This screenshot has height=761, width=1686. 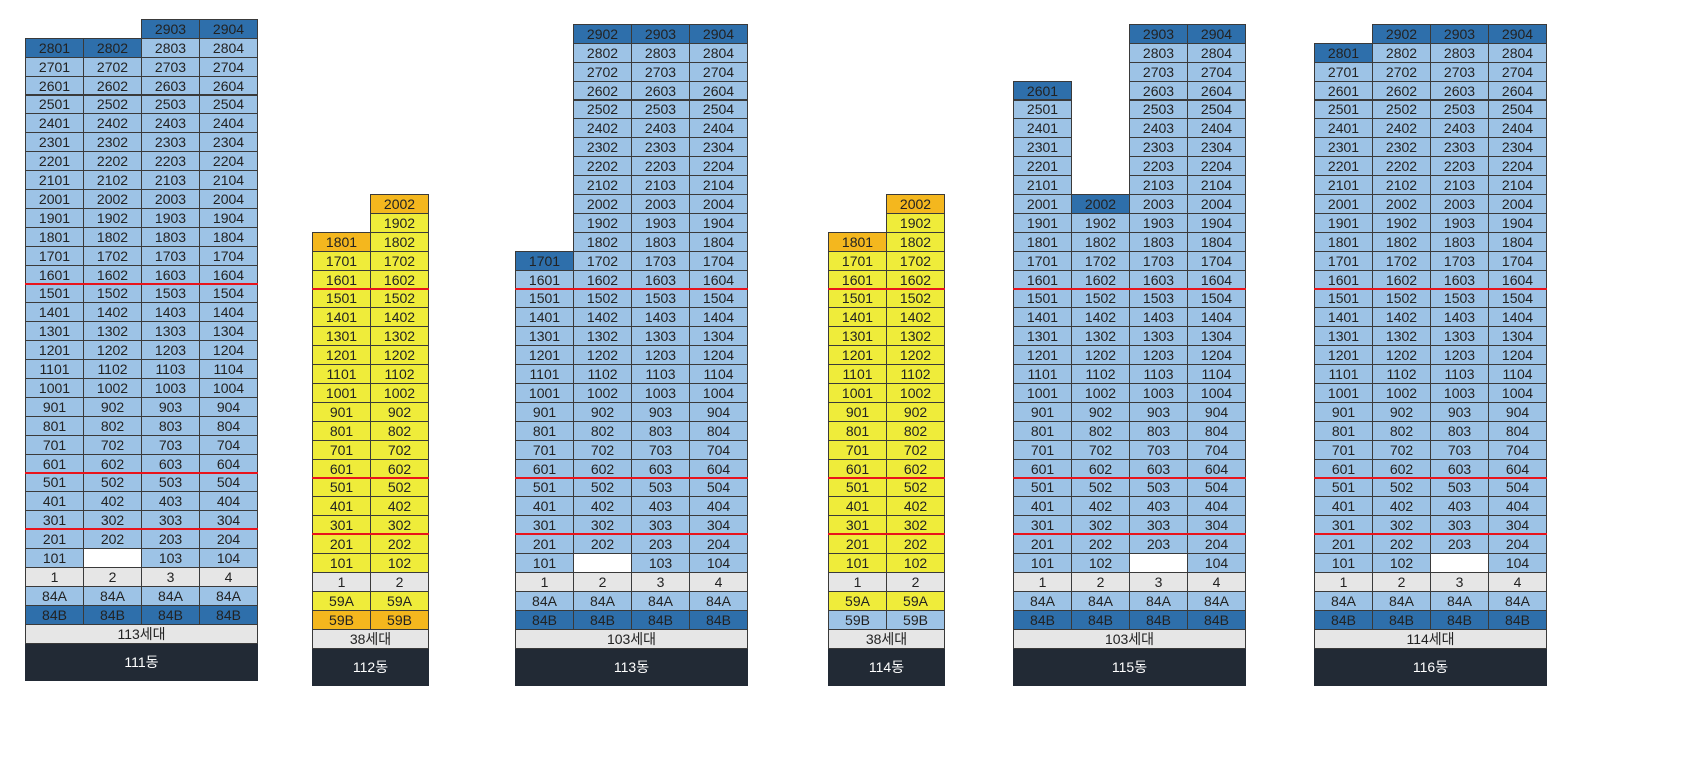 What do you see at coordinates (1216, 279) in the screenshot?
I see `unit-cell: 1604` at bounding box center [1216, 279].